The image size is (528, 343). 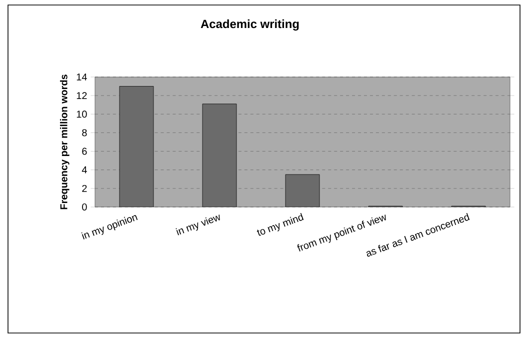 I want to click on y-tick-label: 8, so click(x=84, y=132).